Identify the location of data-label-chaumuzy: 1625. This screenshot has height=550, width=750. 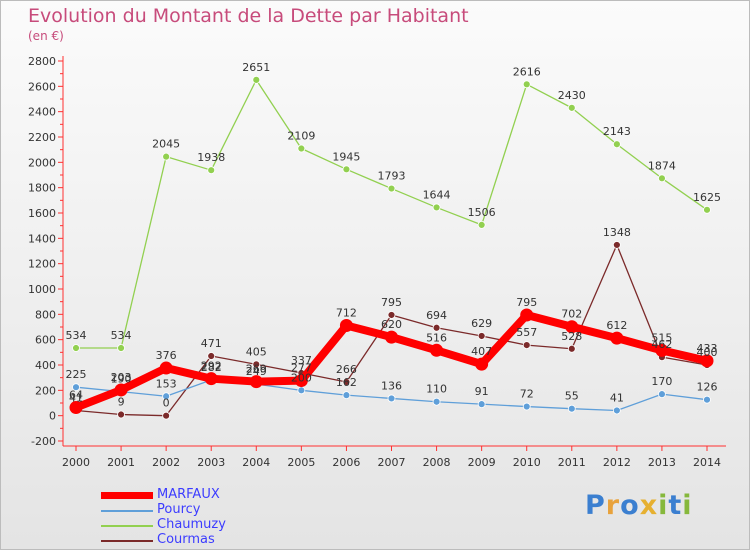
(707, 197).